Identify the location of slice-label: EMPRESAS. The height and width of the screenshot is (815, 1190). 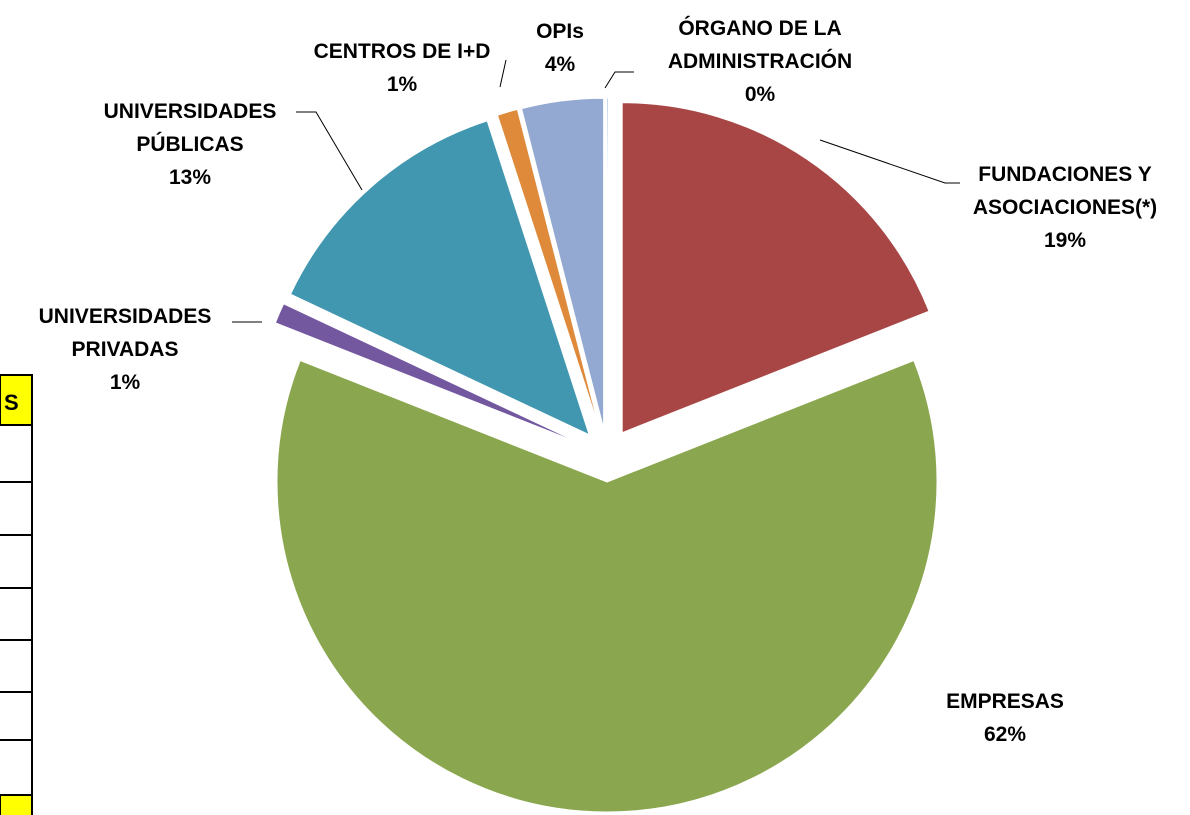
(1005, 701).